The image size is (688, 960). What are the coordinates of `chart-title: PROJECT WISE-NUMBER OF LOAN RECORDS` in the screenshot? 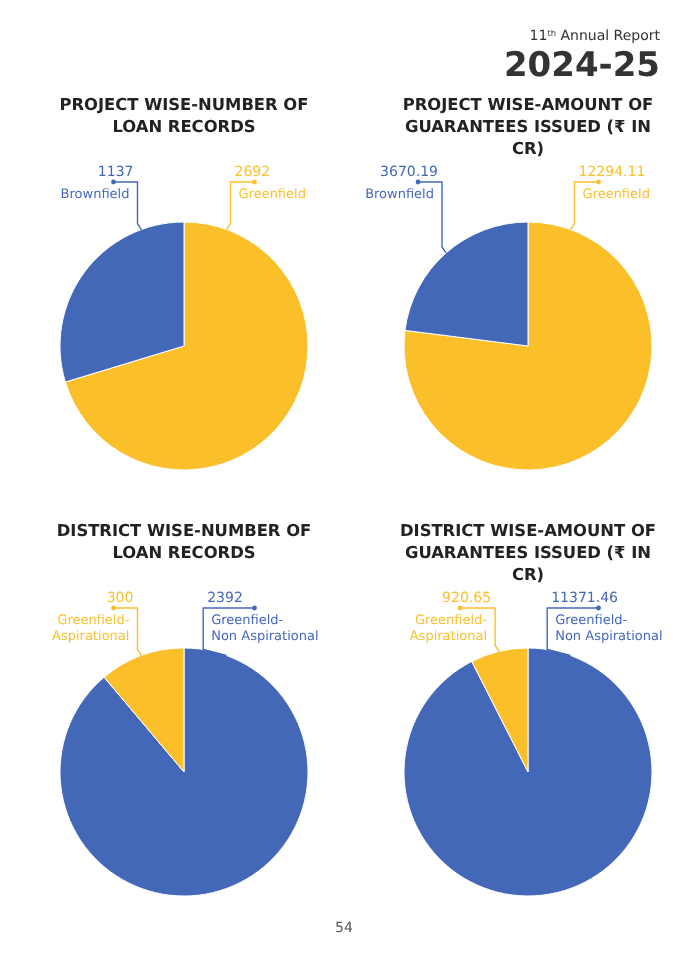 It's located at (184, 115).